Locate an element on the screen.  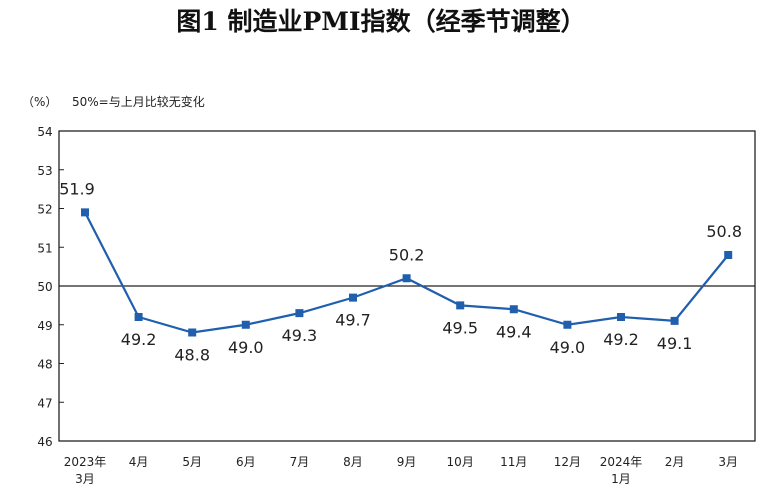
y-axis-unit: （%） is located at coordinates (39, 102).